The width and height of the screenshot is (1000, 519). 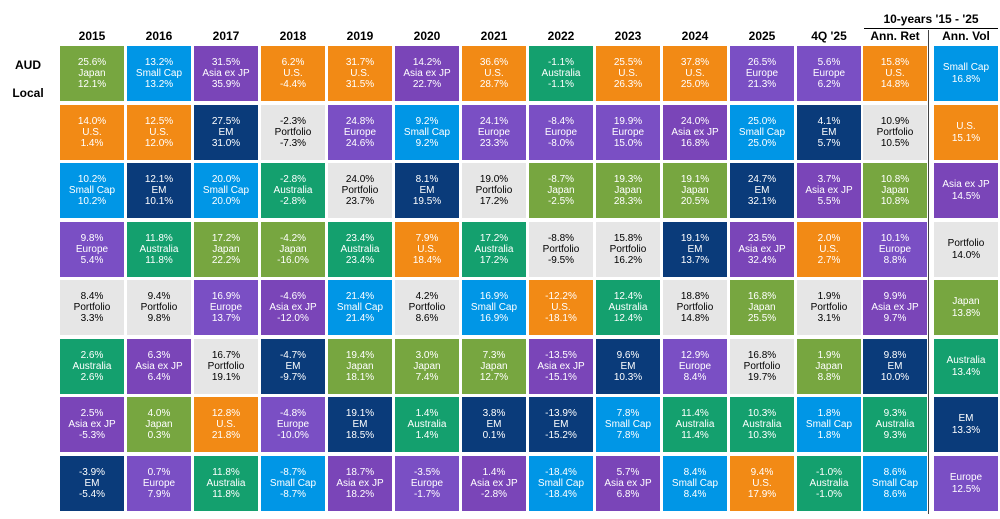 I want to click on cell-text: 35.9%, so click(x=226, y=84).